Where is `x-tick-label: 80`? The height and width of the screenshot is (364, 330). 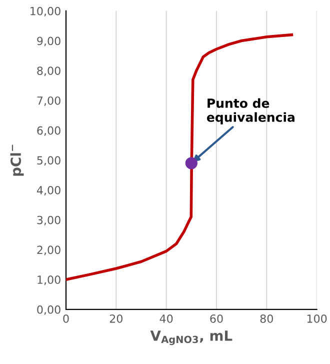
x-tick-label: 80 is located at coordinates (266, 318).